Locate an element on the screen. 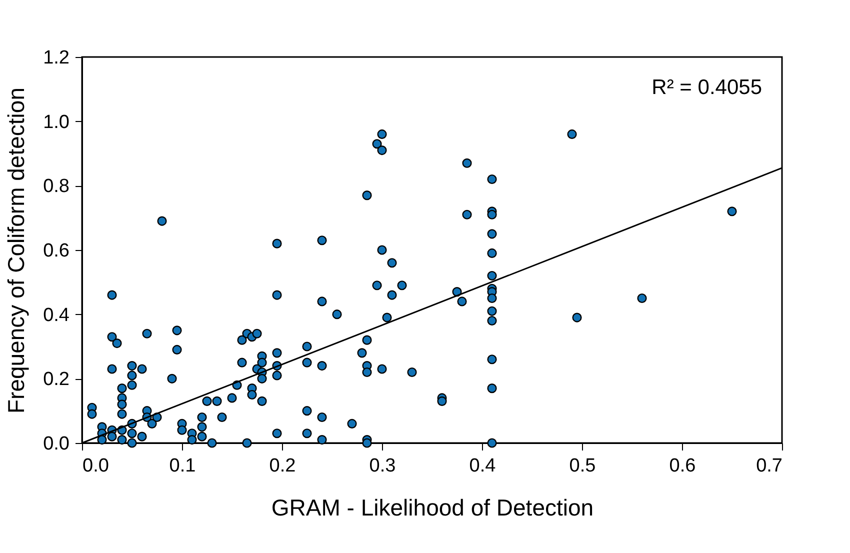 This screenshot has width=850, height=553. x-tick-label: 0.0 is located at coordinates (95, 466).